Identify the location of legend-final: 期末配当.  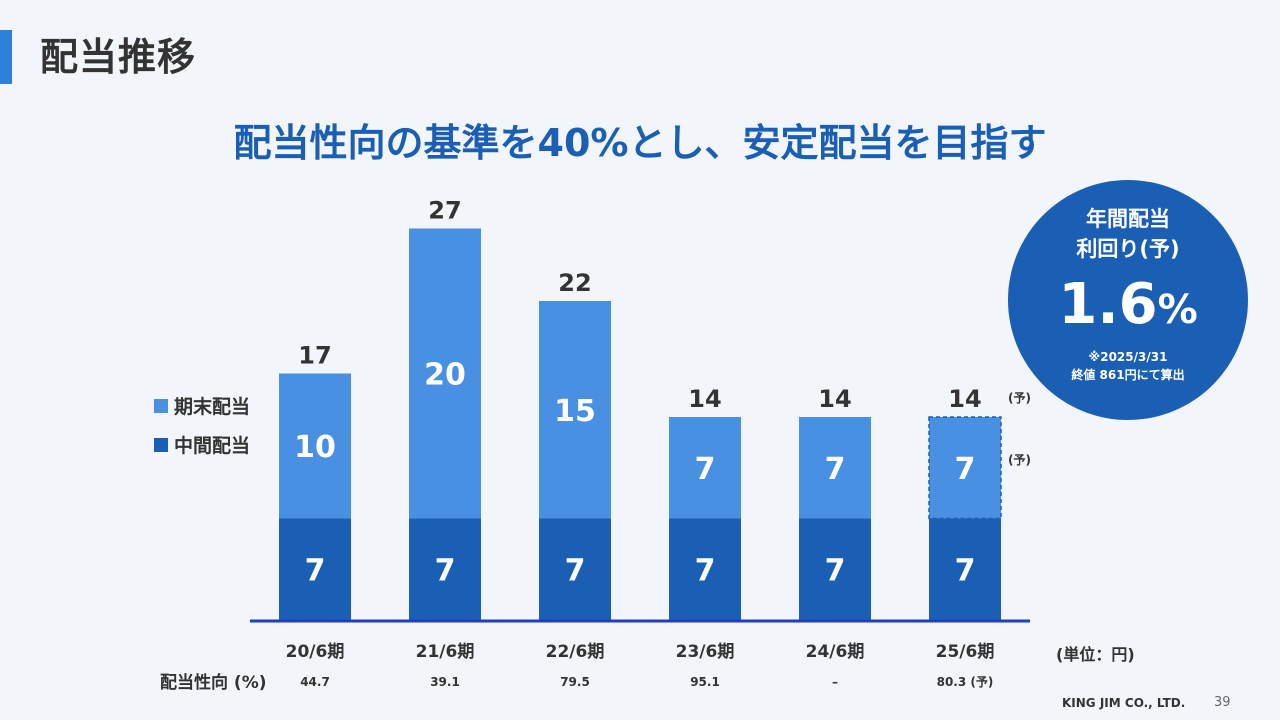
(202, 405).